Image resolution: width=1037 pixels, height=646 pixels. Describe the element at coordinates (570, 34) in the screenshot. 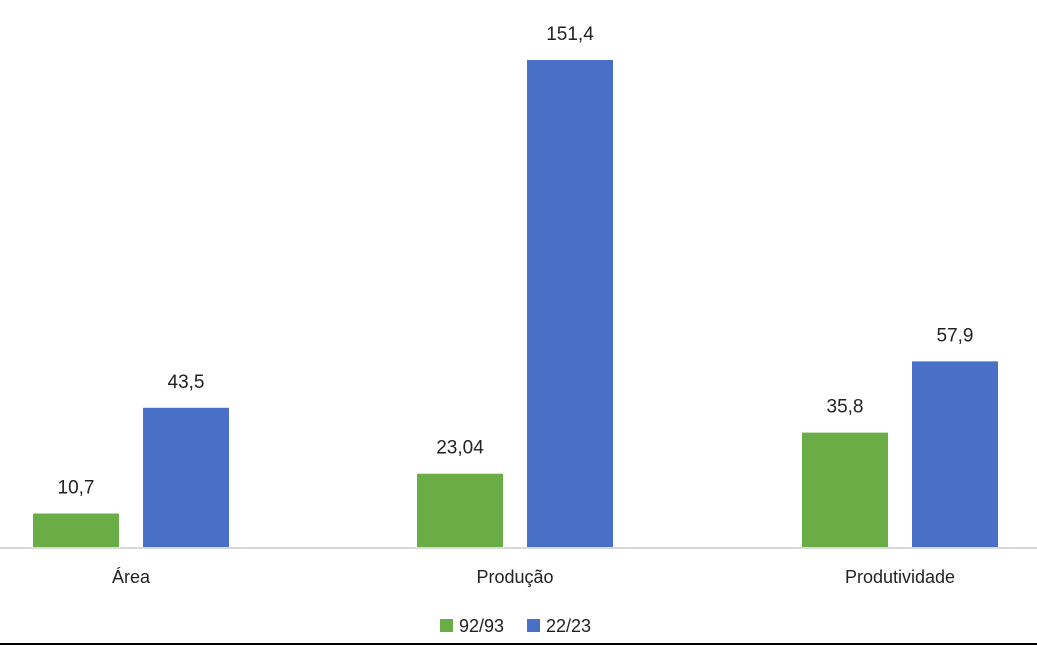

I see `data-label: 151,4` at that location.